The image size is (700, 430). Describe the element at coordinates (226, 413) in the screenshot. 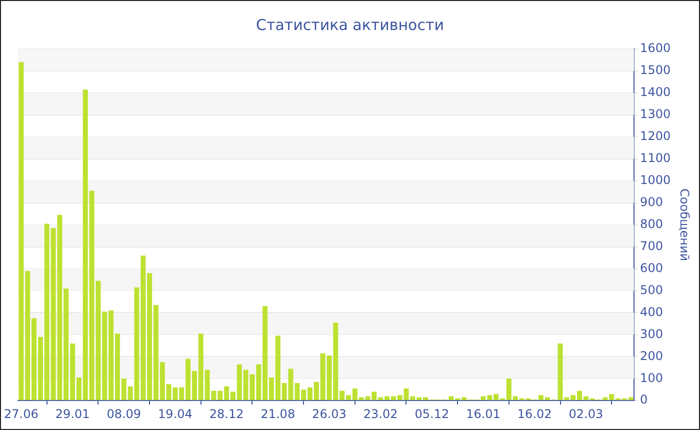

I see `x-tick-label: 28.12` at that location.